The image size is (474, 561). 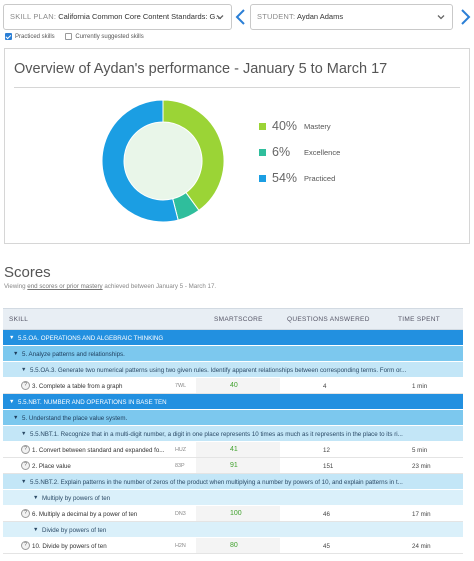 I want to click on questions-answered-value: 45, so click(x=326, y=546).